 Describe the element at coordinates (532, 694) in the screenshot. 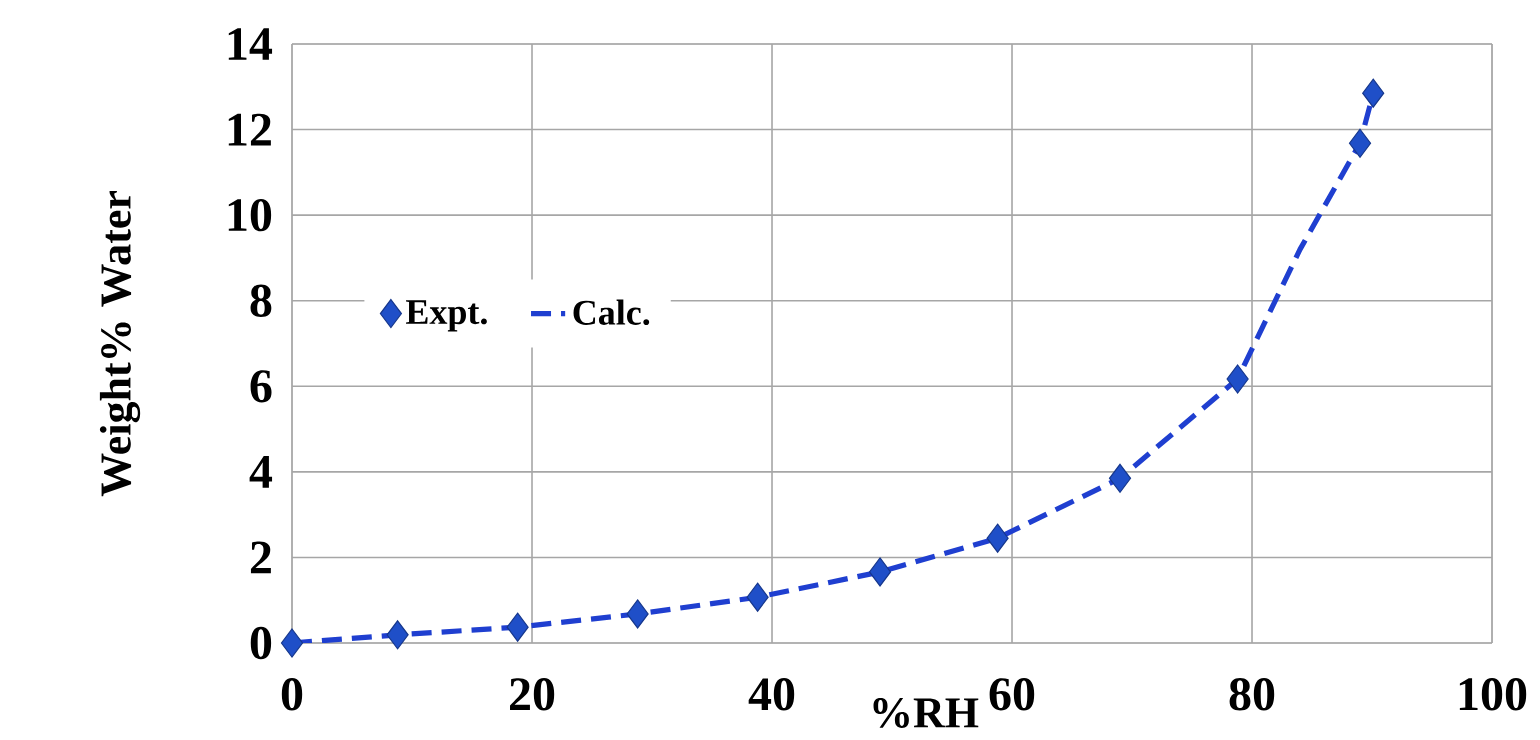

I see `x-tick-label: 20` at that location.